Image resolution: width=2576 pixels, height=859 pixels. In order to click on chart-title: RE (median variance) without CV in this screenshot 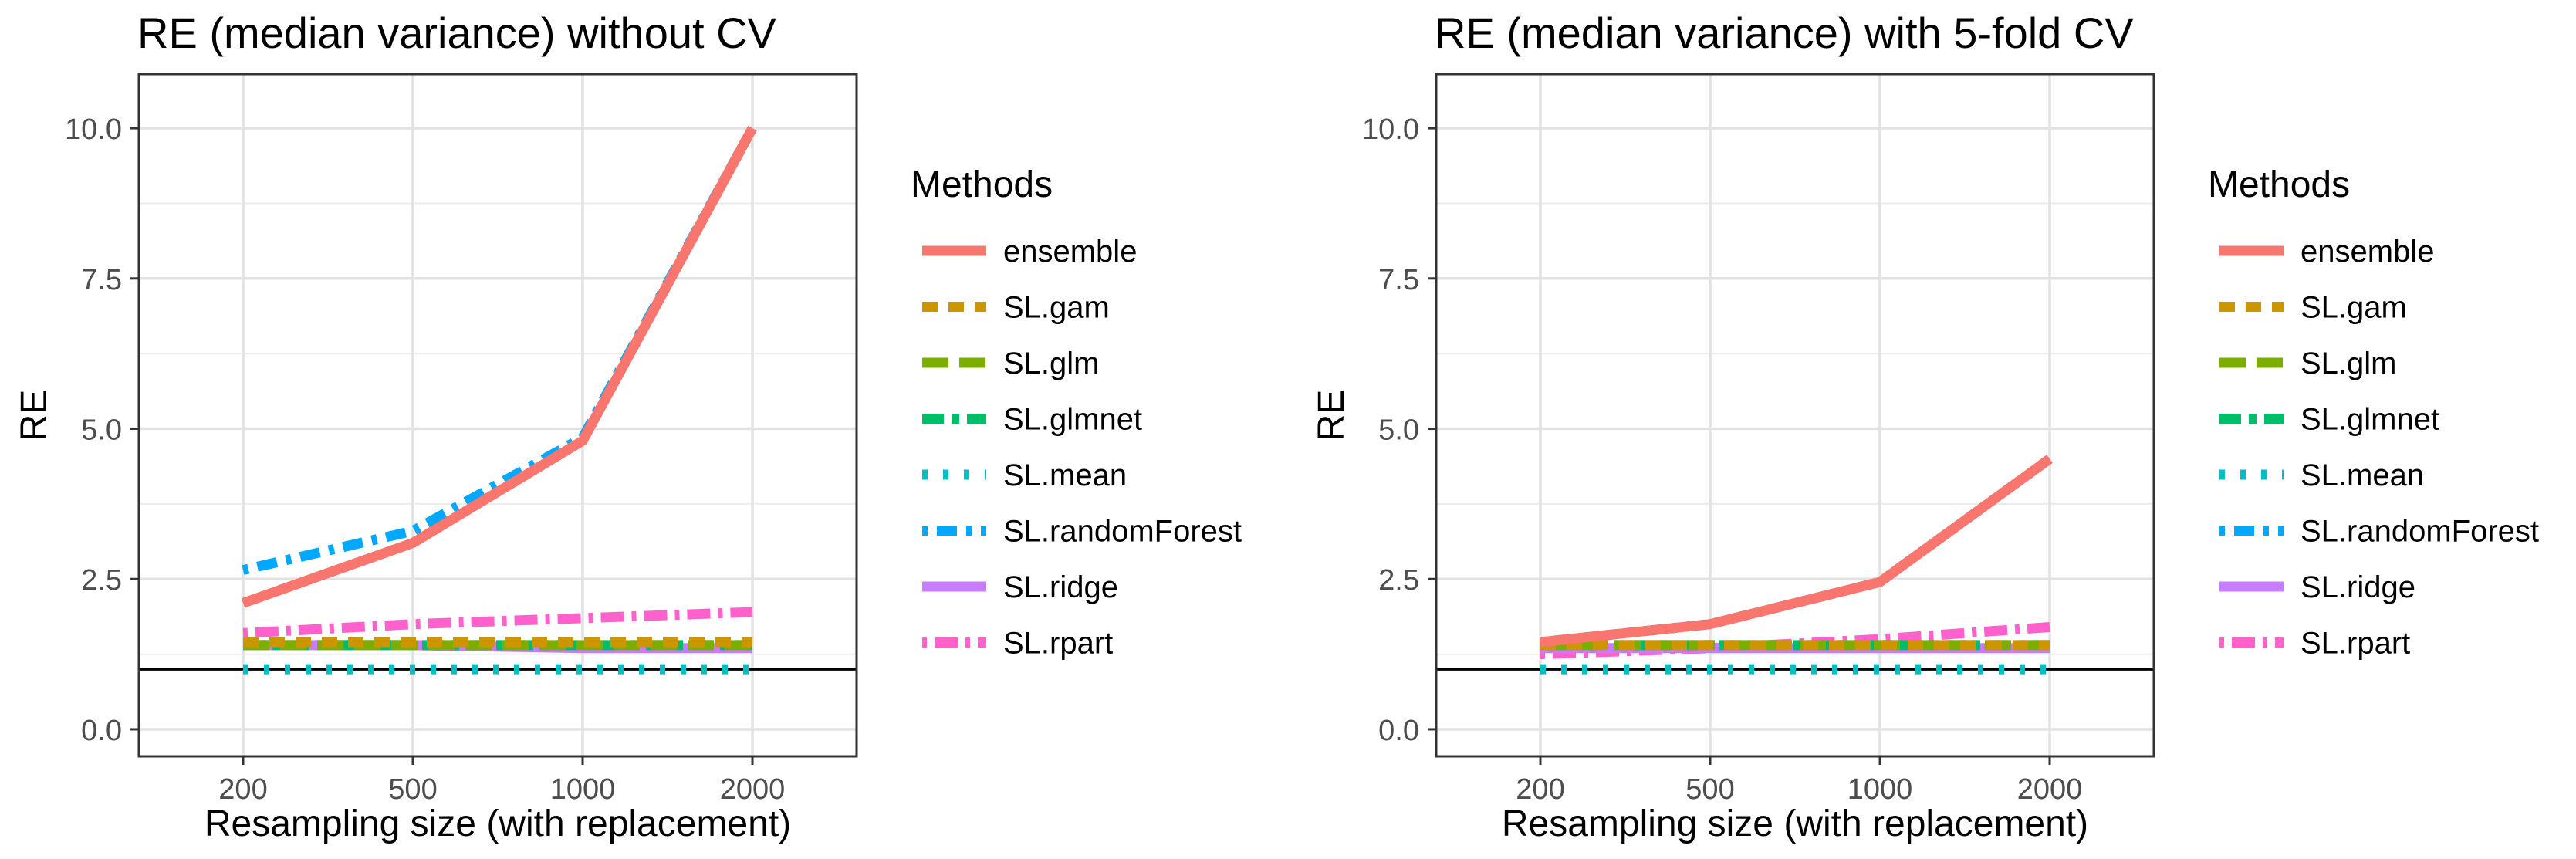, I will do `click(457, 32)`.